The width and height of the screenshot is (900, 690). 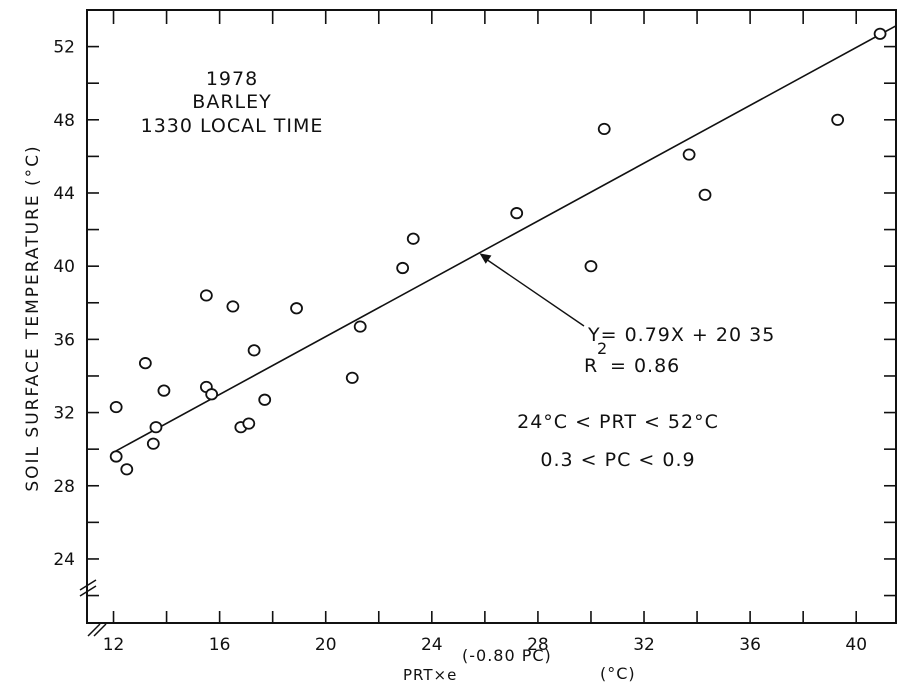 What do you see at coordinates (93, 608) in the screenshot?
I see `axis-break-marks` at bounding box center [93, 608].